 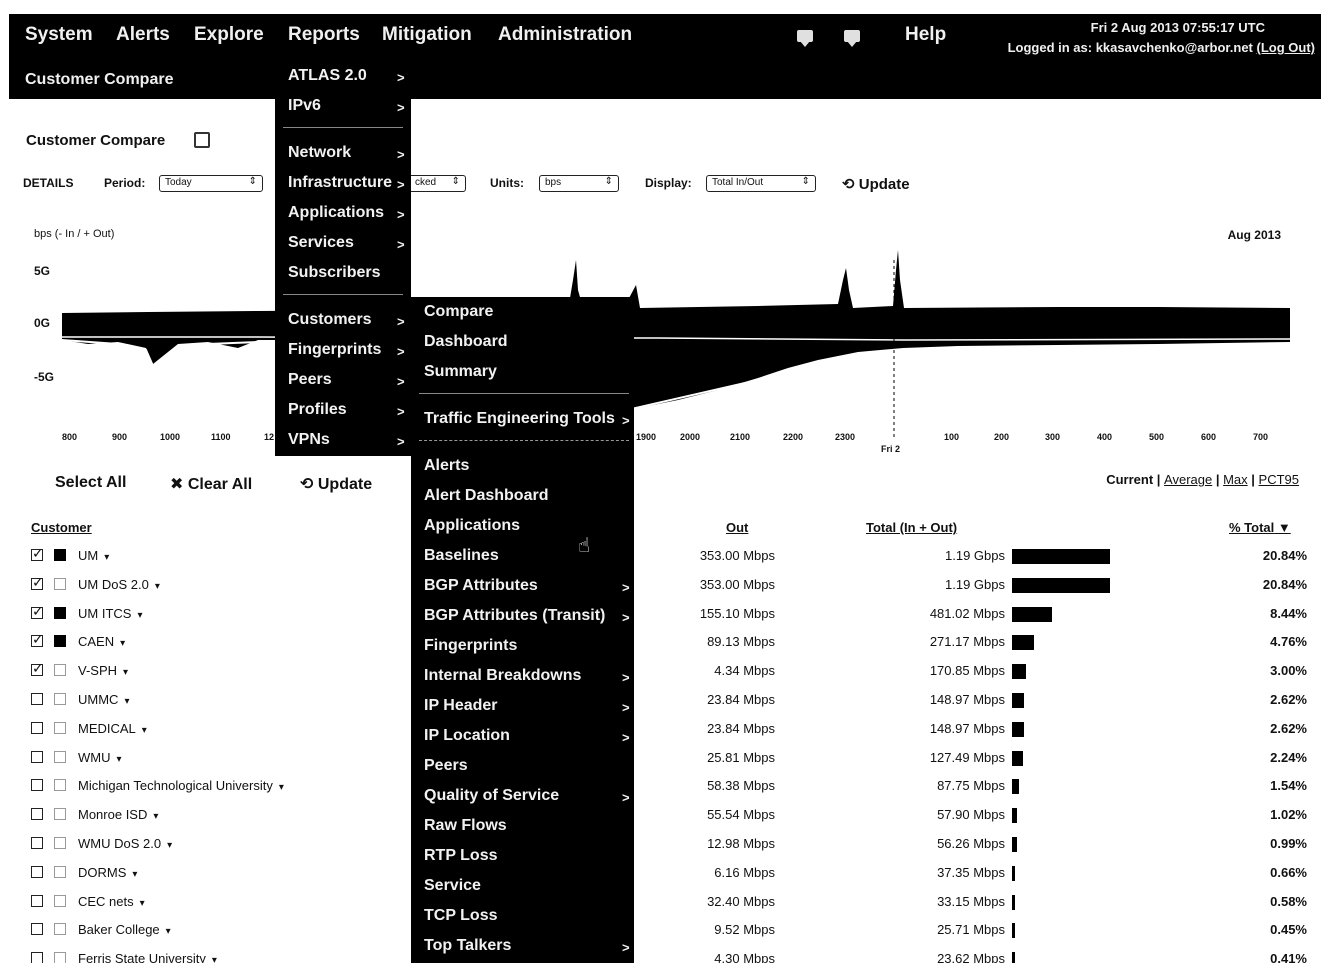 What do you see at coordinates (1188, 479) in the screenshot?
I see `view-average: Average` at bounding box center [1188, 479].